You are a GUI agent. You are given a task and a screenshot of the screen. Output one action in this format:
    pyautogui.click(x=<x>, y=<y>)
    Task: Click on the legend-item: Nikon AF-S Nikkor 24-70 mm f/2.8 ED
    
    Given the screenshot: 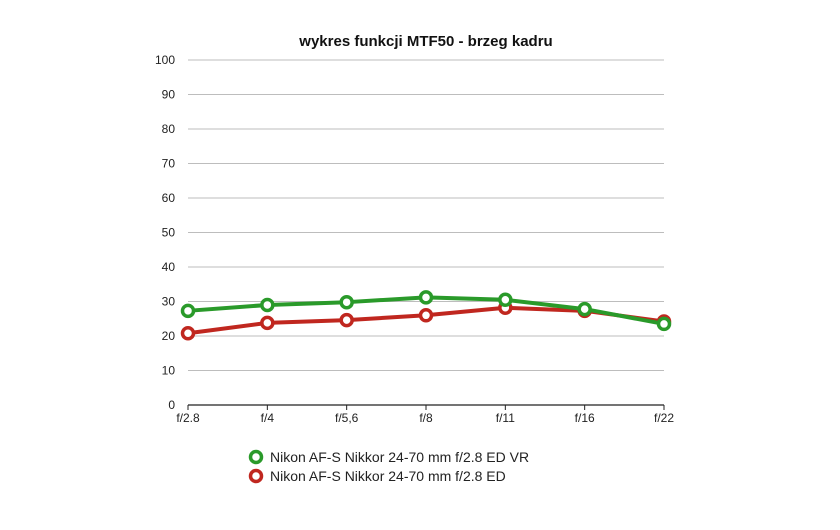 What is the action you would take?
    pyautogui.click(x=377, y=476)
    